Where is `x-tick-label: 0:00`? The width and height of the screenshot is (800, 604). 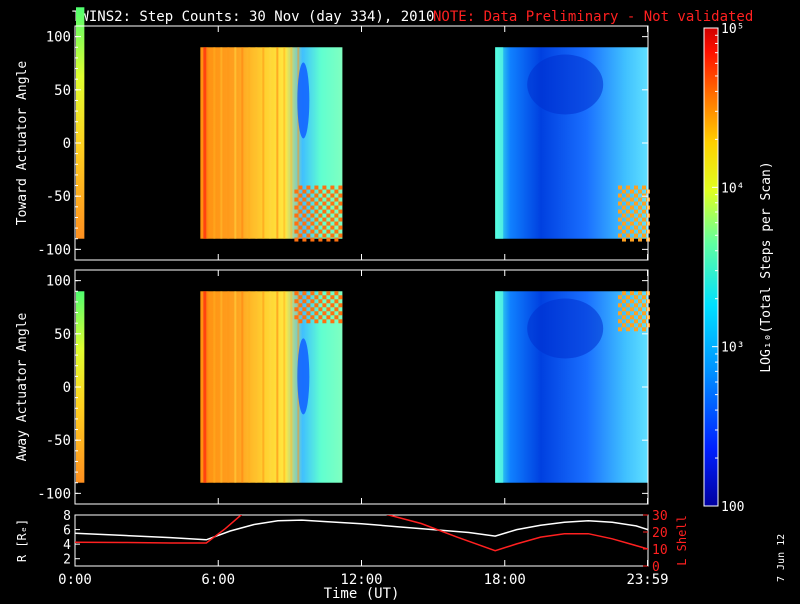
x-tick-label: 0:00 is located at coordinates (75, 580).